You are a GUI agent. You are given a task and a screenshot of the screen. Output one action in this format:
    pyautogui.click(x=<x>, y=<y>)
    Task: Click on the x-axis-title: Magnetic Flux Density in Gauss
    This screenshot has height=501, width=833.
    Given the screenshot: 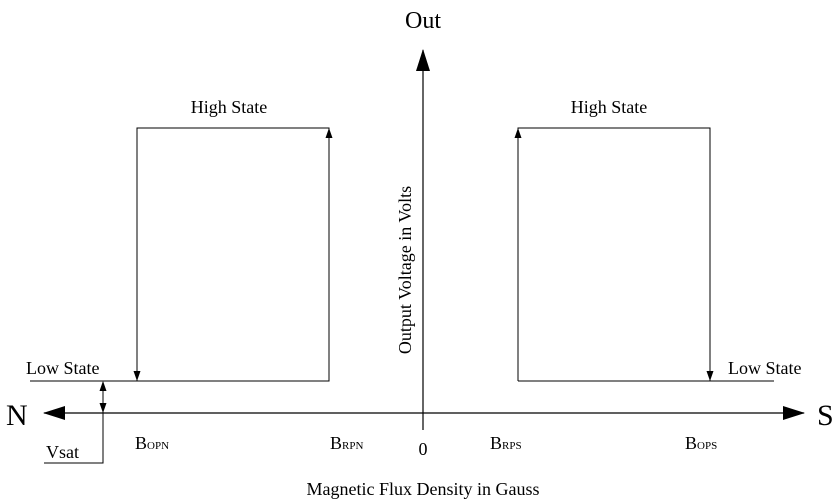 What is the action you would take?
    pyautogui.click(x=423, y=489)
    